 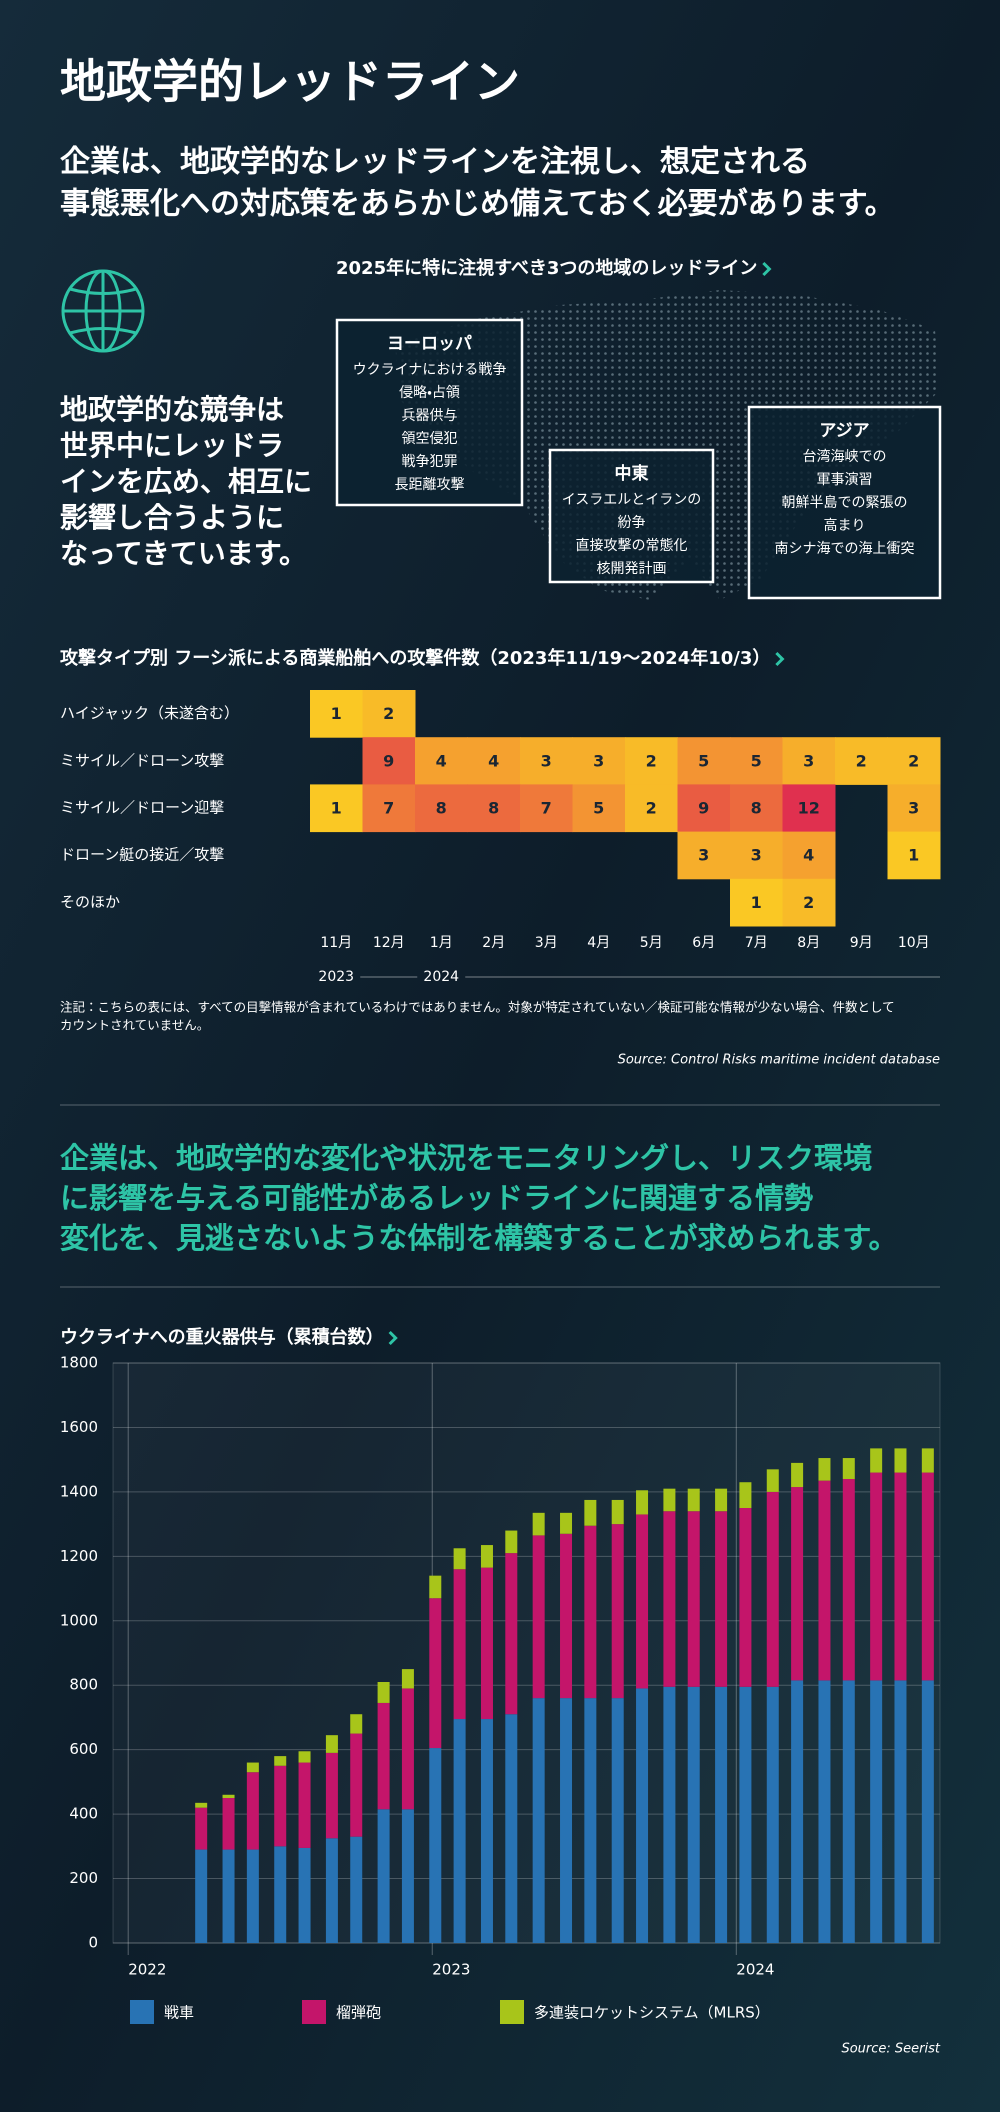 What do you see at coordinates (186, 481) in the screenshot?
I see `intro-line: インを広め、相互に` at bounding box center [186, 481].